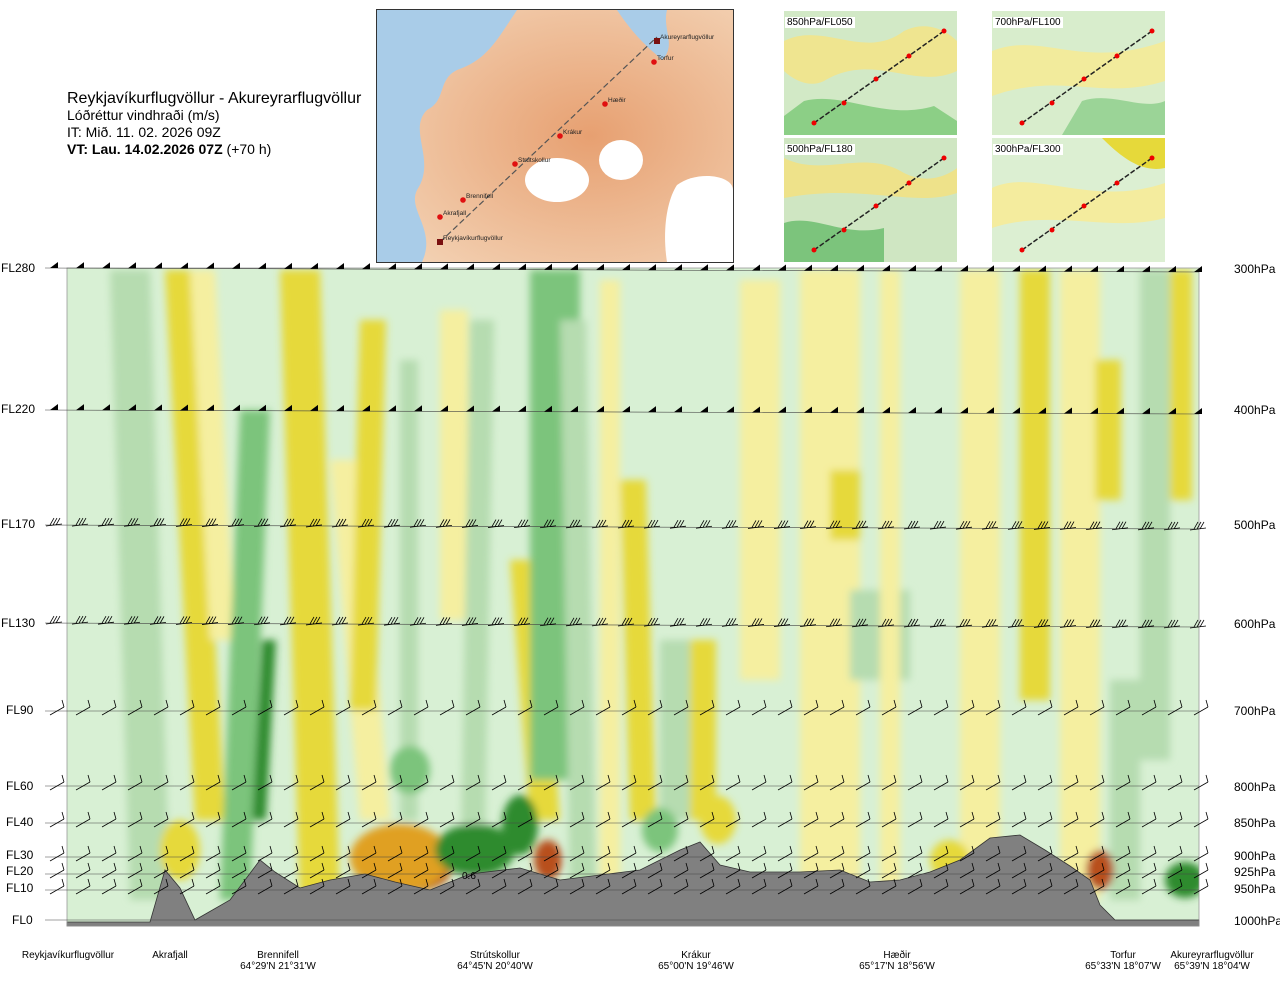 This screenshot has height=981, width=1280. Describe the element at coordinates (214, 149) in the screenshot. I see `valid-time: VT: Lau. 14.02.2026 07Z (+70 h)` at that location.